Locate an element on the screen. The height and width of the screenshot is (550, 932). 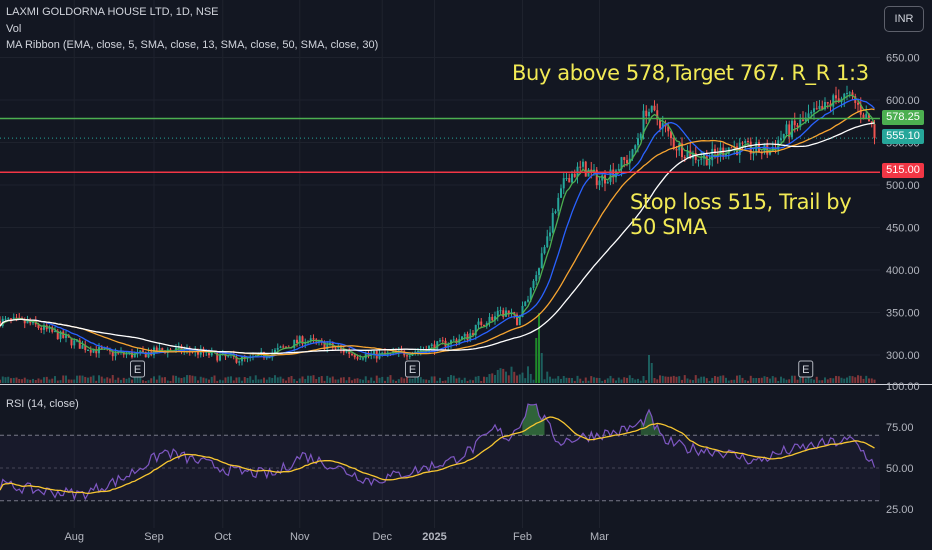
time-axis-tick: Sep is located at coordinates (154, 537).